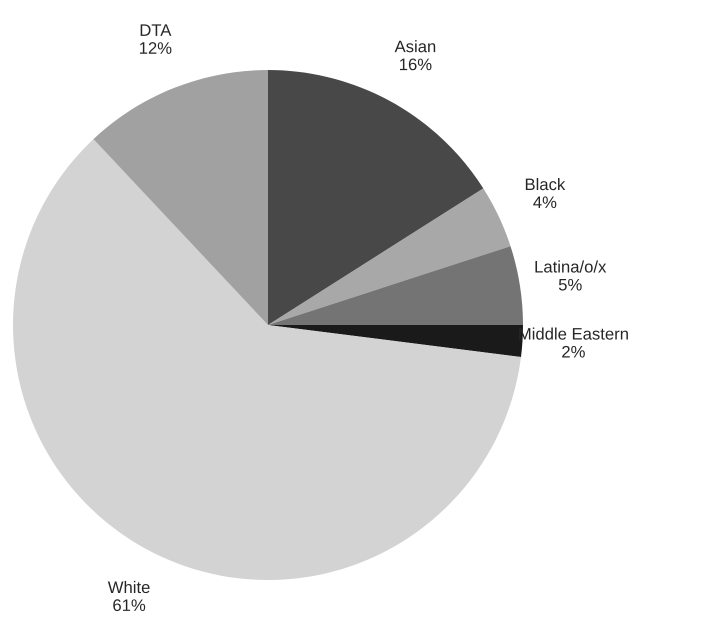 The image size is (726, 630). What do you see at coordinates (156, 30) in the screenshot?
I see `slice-label: DTA` at bounding box center [156, 30].